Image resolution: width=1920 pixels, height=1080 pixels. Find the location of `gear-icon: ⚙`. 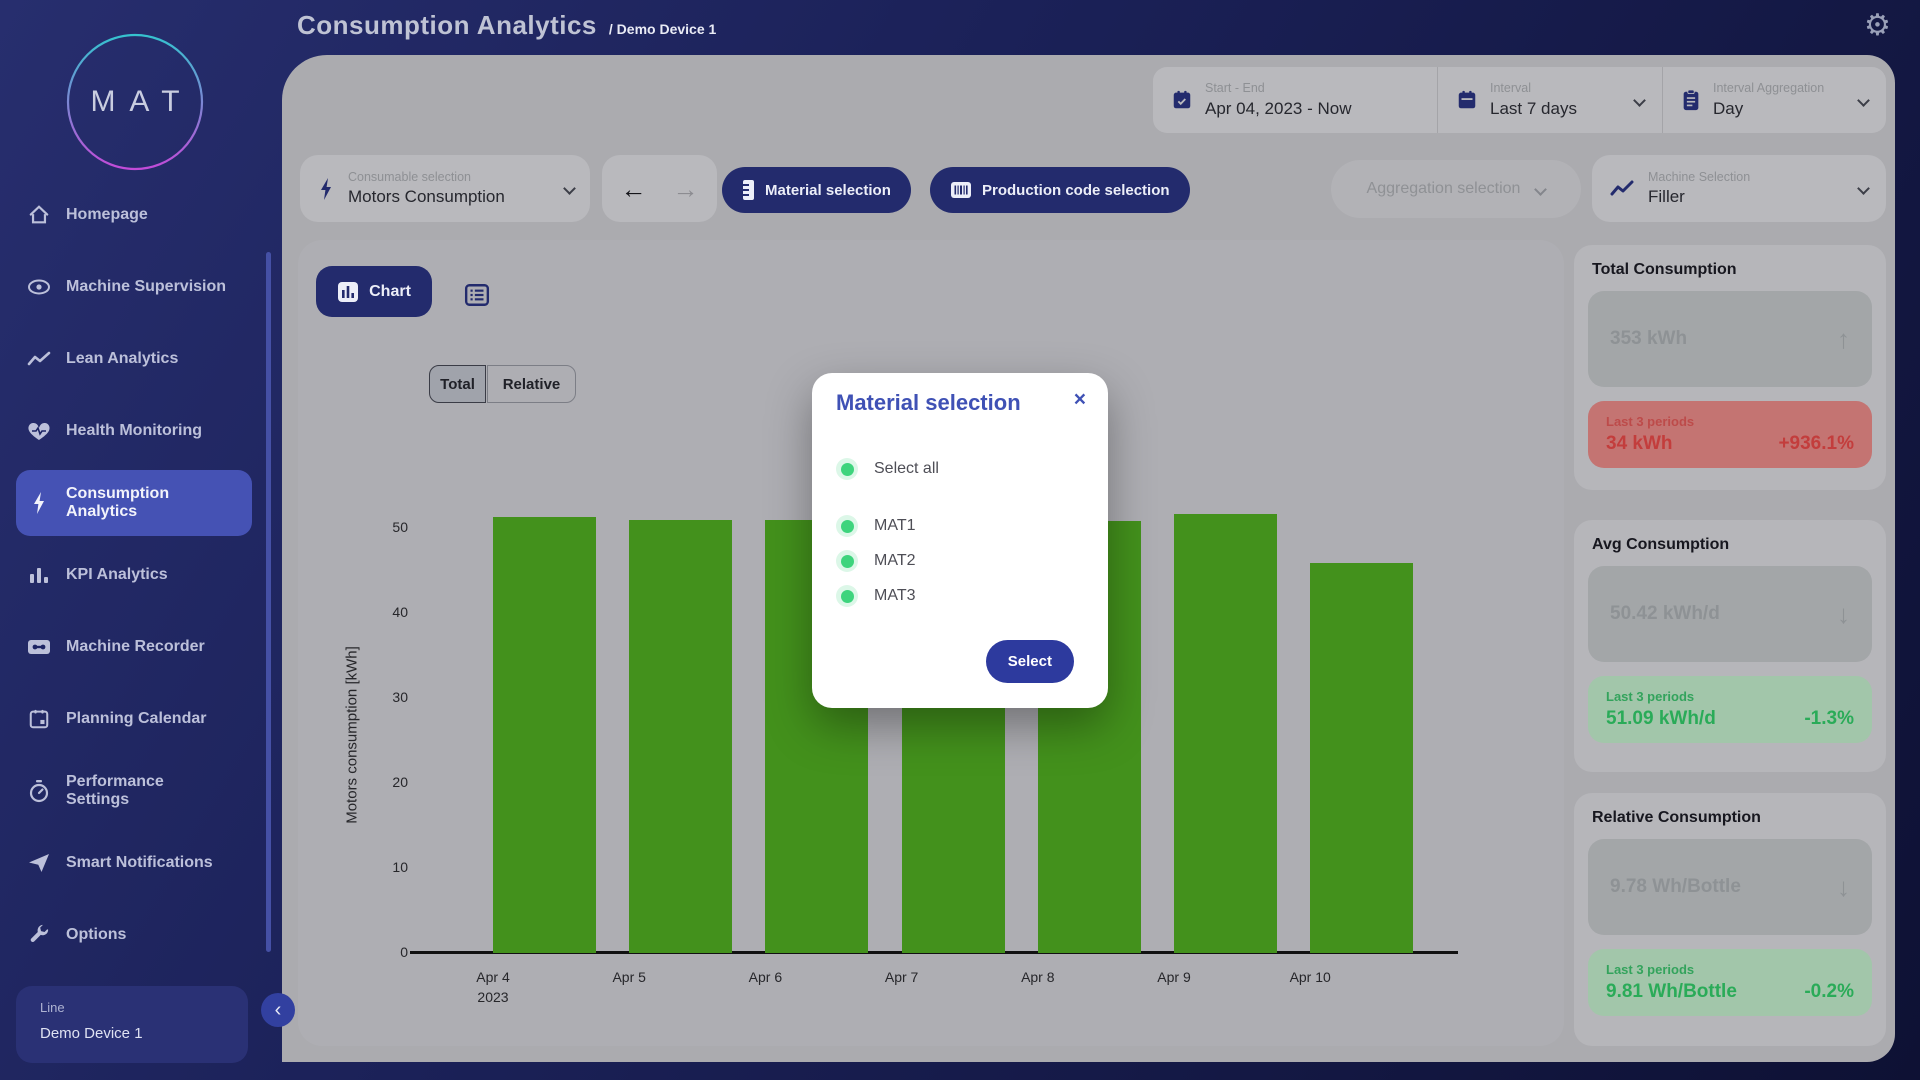

gear-icon: ⚙ is located at coordinates (1877, 25).